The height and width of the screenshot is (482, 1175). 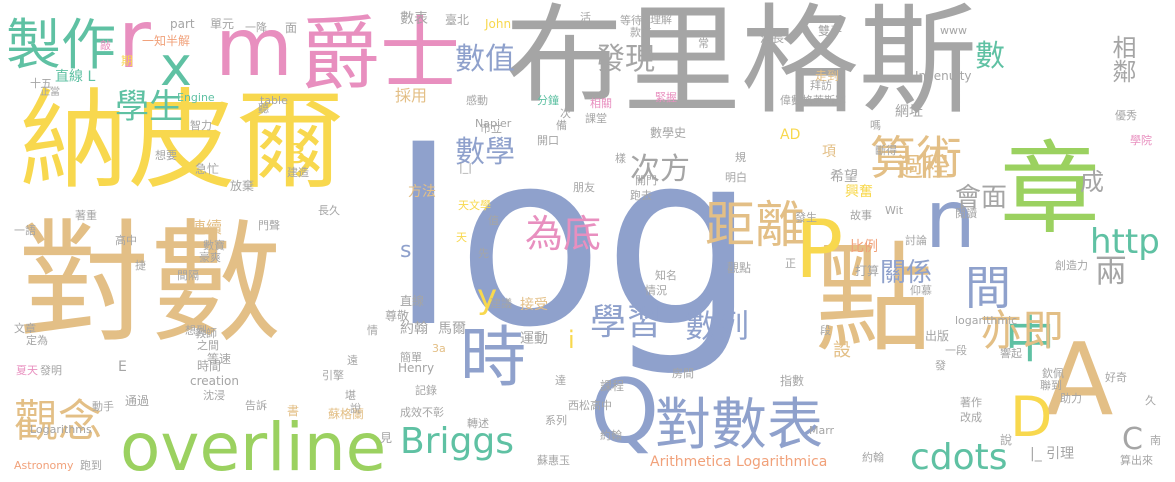 I want to click on cloud-word: 長久, so click(x=329, y=210).